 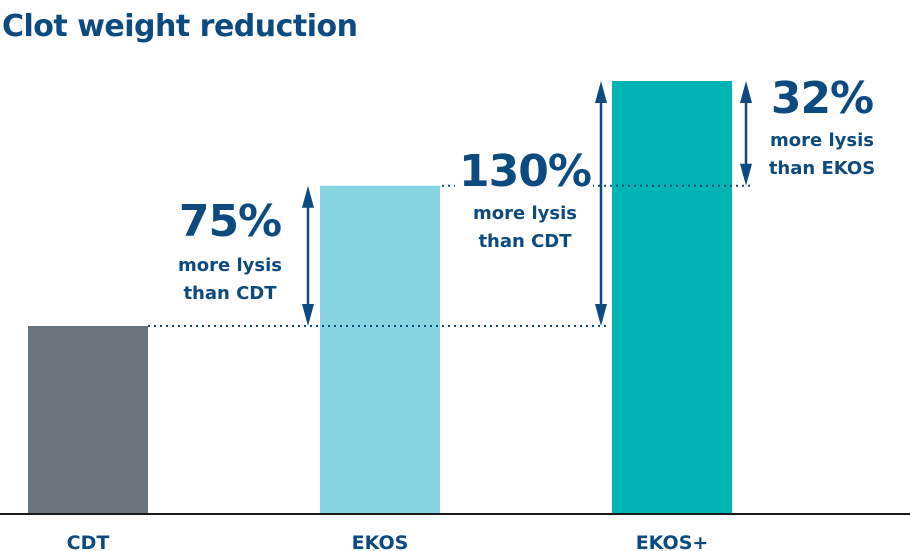 What do you see at coordinates (822, 168) in the screenshot?
I see `annotation-32-line2: than EKOS` at bounding box center [822, 168].